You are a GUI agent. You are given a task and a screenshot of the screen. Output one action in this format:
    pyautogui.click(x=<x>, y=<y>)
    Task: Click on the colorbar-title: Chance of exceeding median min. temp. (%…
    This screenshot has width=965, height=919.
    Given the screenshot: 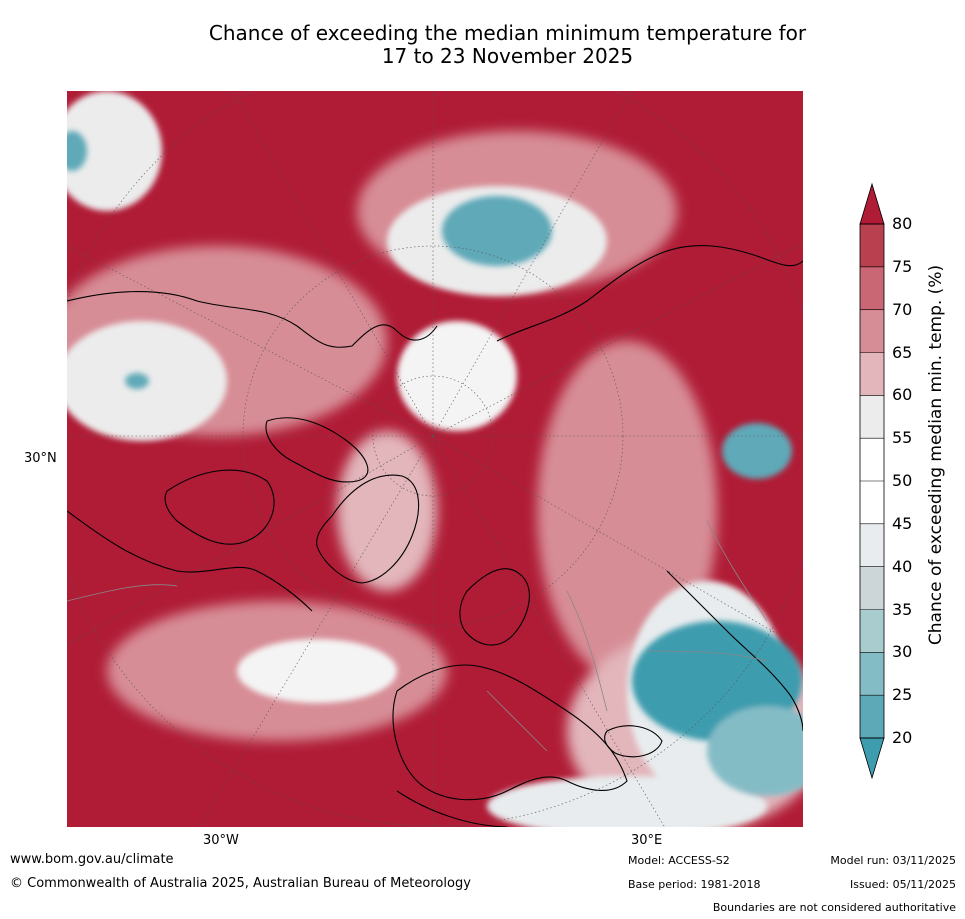 What is the action you would take?
    pyautogui.click(x=936, y=455)
    